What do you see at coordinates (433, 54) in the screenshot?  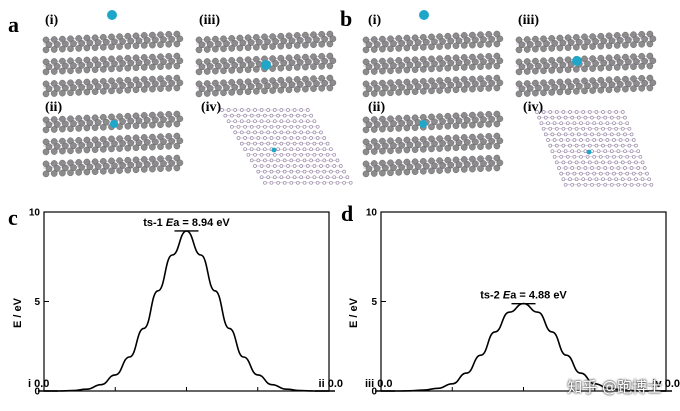 I see `panel-b-i-side-view` at bounding box center [433, 54].